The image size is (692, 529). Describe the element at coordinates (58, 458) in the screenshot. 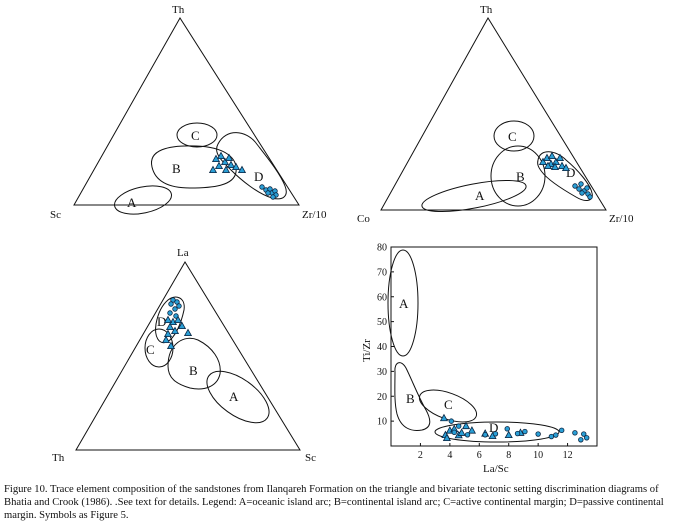

I see `apex-left-label: Th` at that location.